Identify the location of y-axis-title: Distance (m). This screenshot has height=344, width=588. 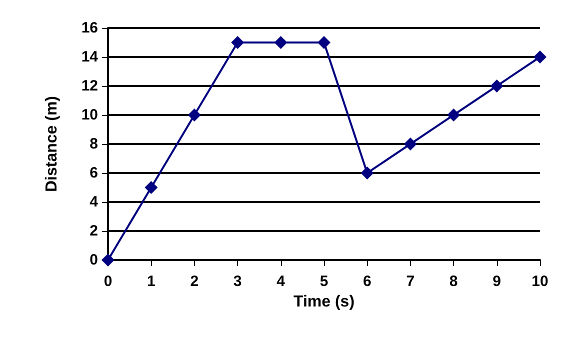
(52, 144).